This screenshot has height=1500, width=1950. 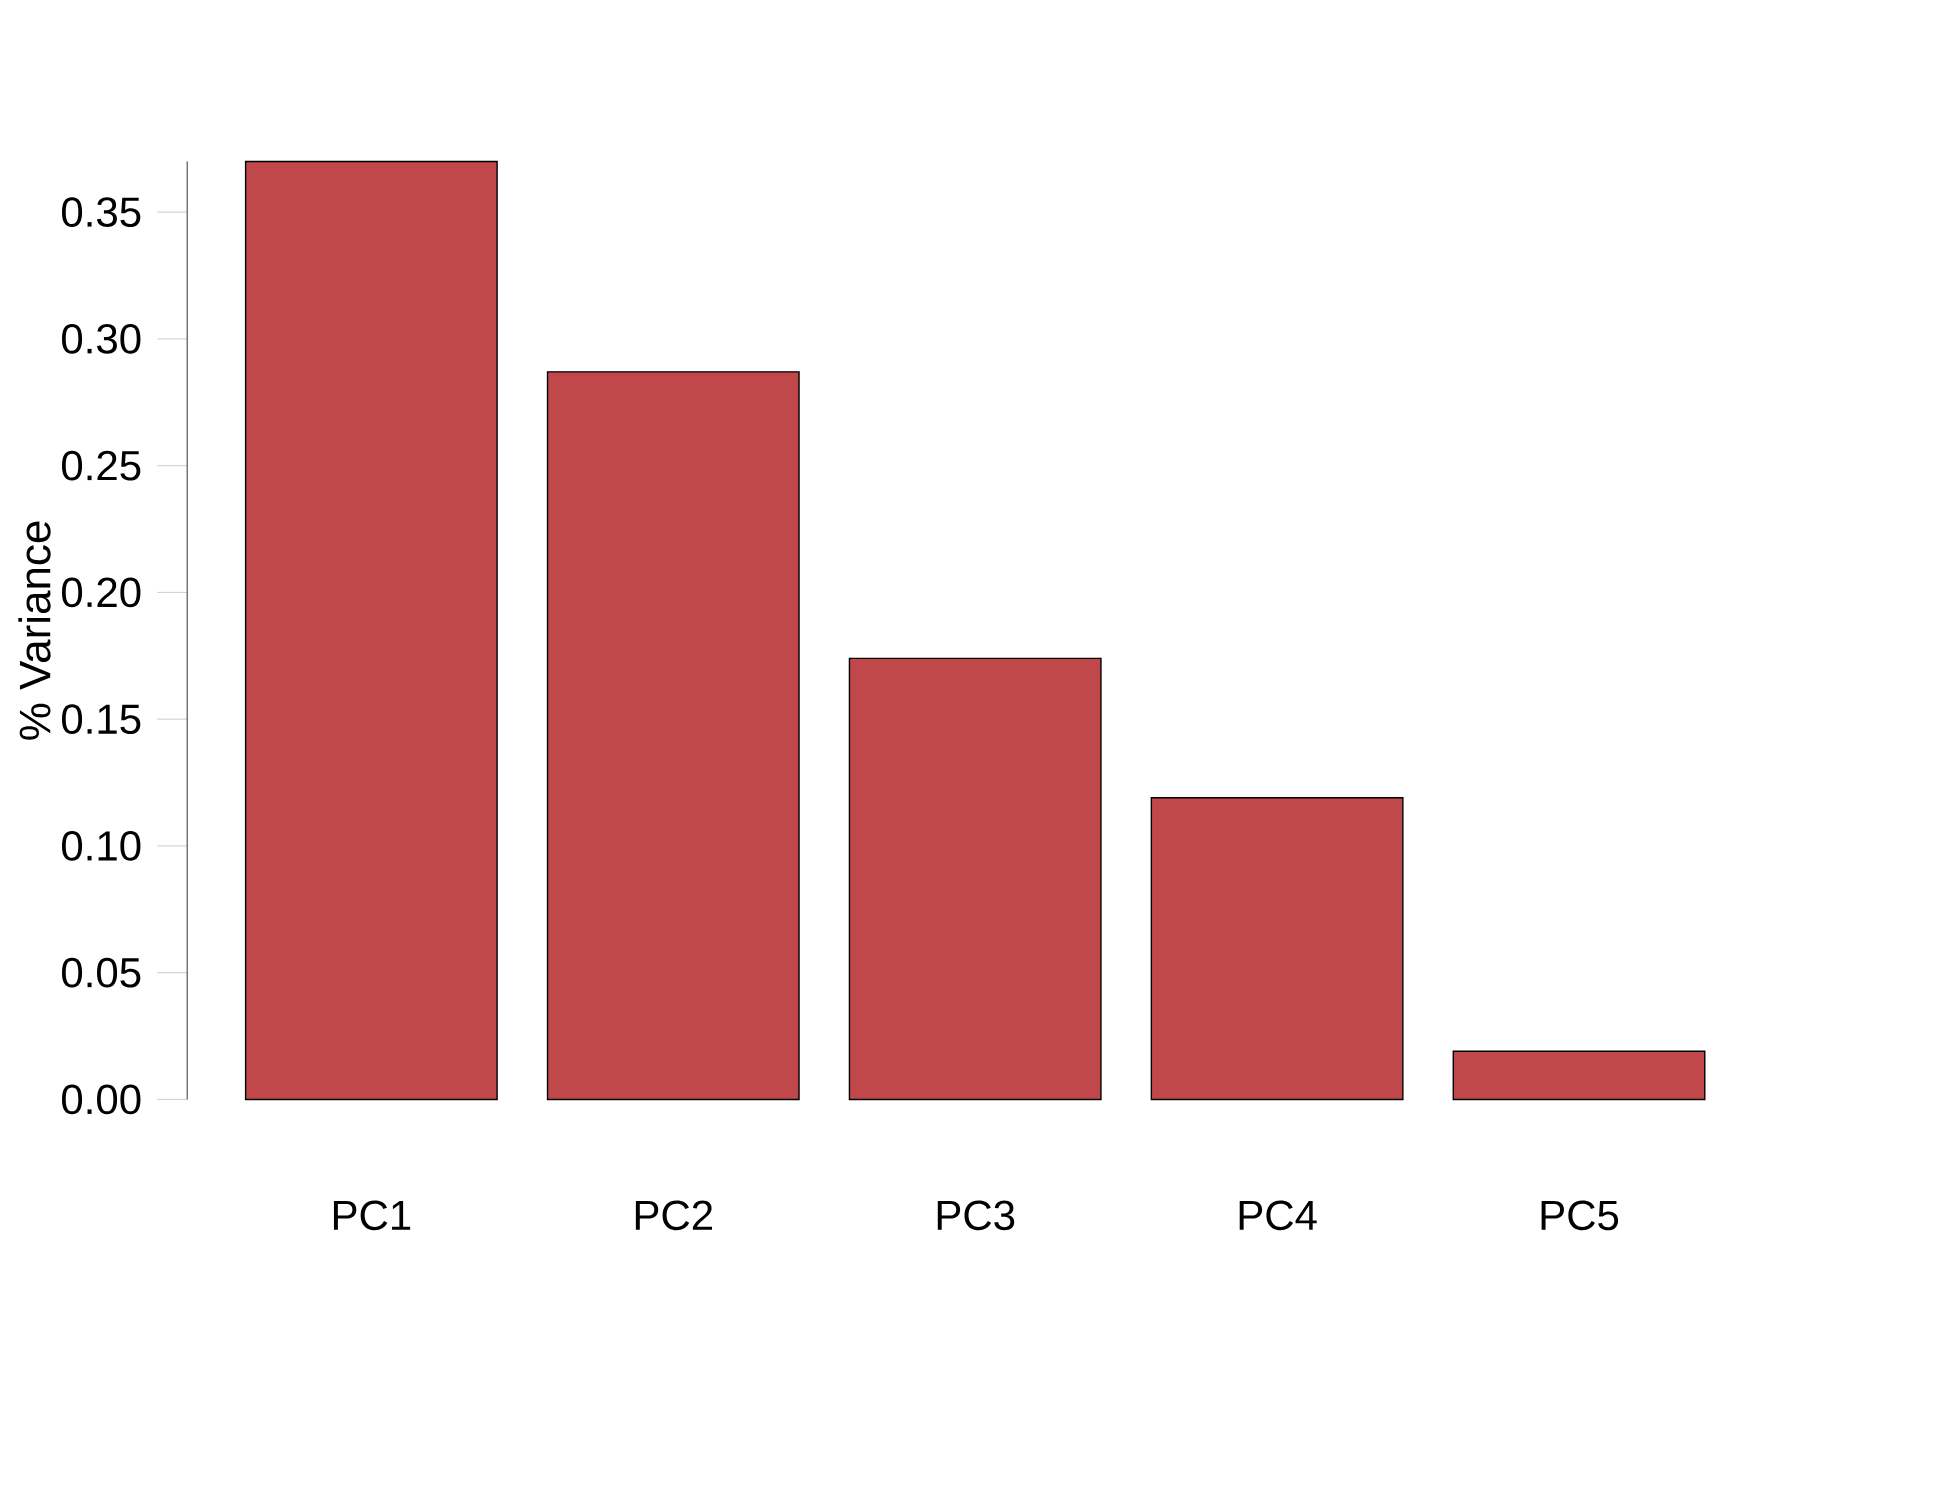 I want to click on y-tick-label: 0.15, so click(x=101, y=719).